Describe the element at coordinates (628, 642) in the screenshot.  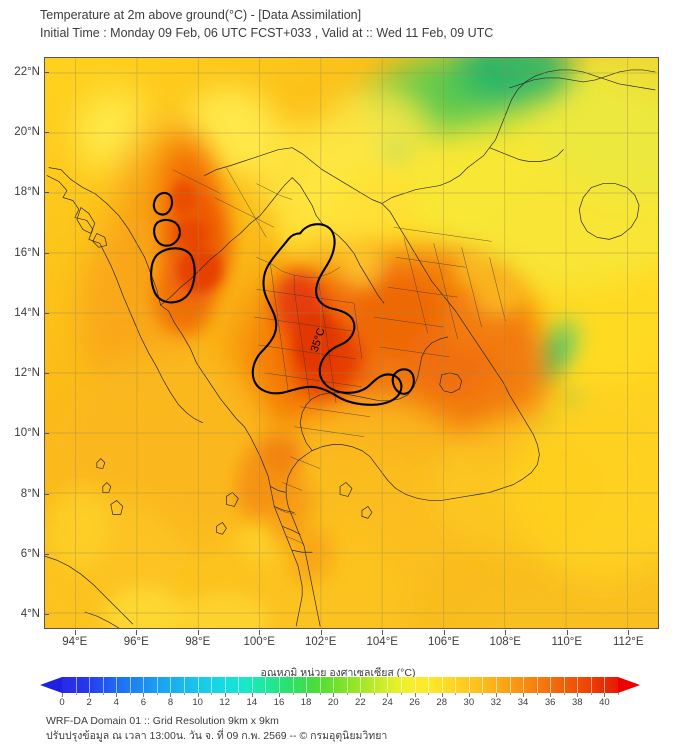
I see `x-tick-label: 112°E` at that location.